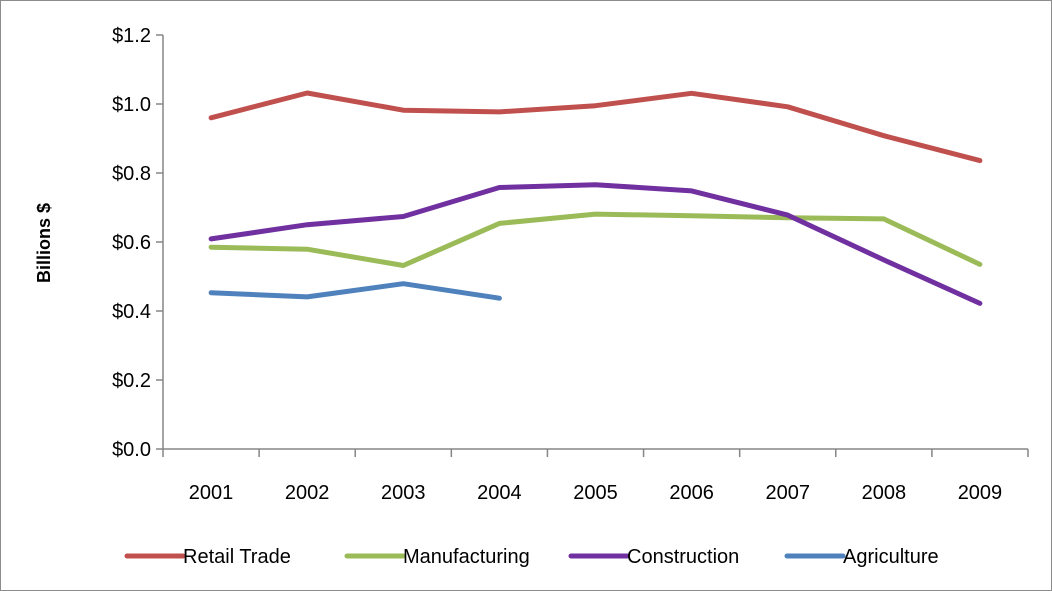  Describe the element at coordinates (691, 493) in the screenshot. I see `x-tick-label: 2006` at that location.